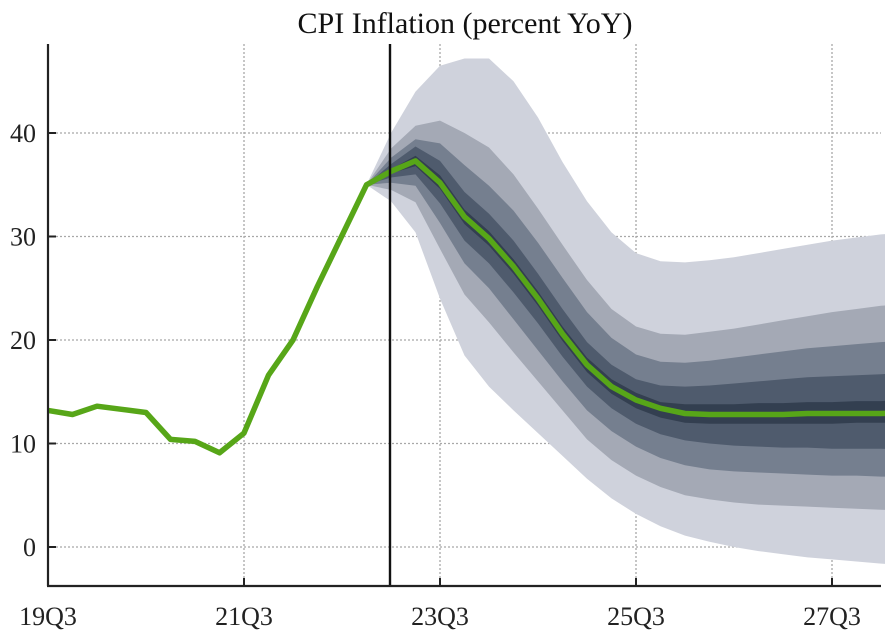 This screenshot has height=633, width=885. Describe the element at coordinates (465, 23) in the screenshot. I see `chart-title: CPI Inflation (percent YoY)` at that location.